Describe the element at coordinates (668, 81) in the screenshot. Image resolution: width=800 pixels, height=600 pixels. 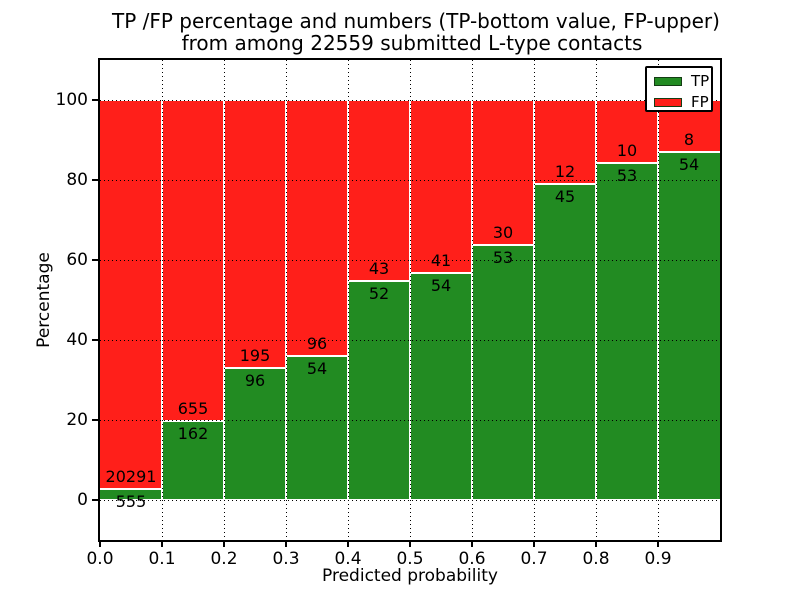
I see `legend-swatch-tp-icon` at that location.